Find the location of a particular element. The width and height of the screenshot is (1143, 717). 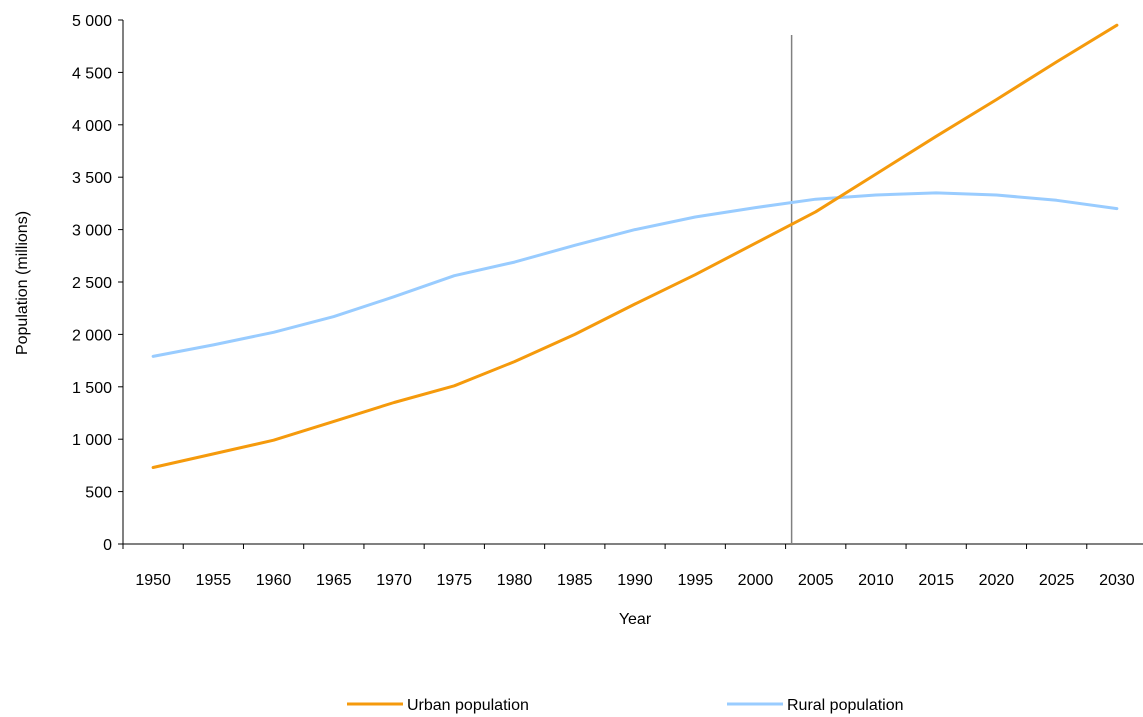

y-tick-label: 2 000 is located at coordinates (92, 335).